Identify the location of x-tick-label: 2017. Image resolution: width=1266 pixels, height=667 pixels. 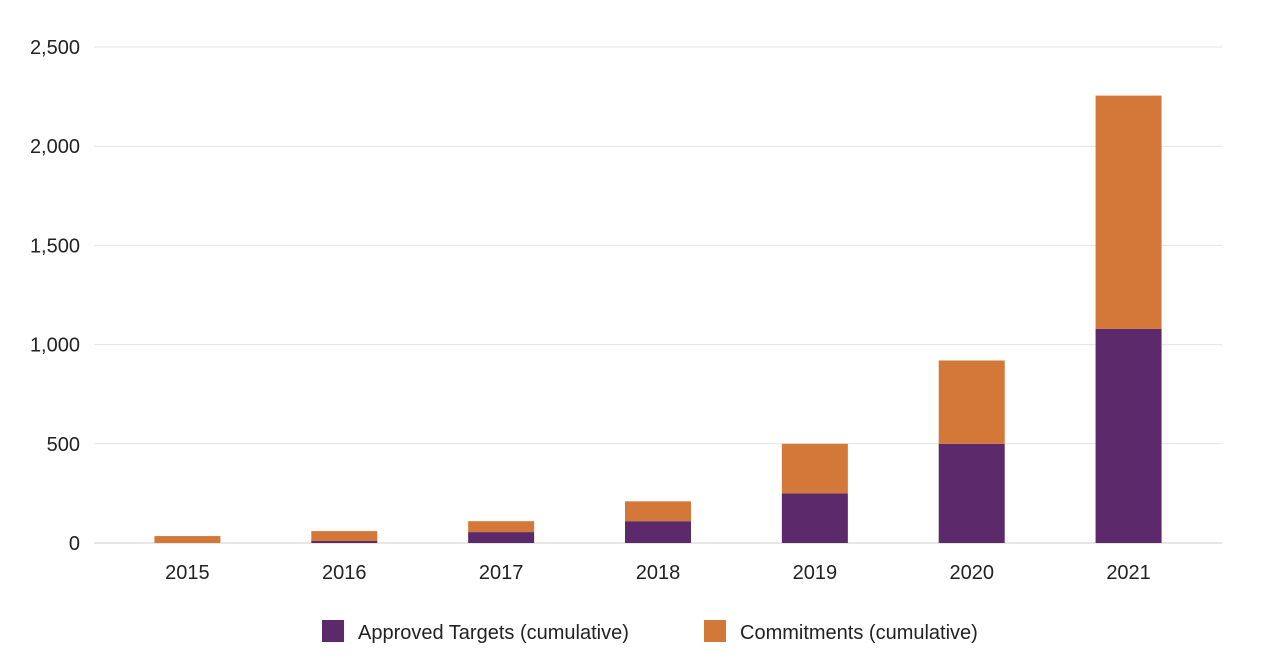
(501, 573).